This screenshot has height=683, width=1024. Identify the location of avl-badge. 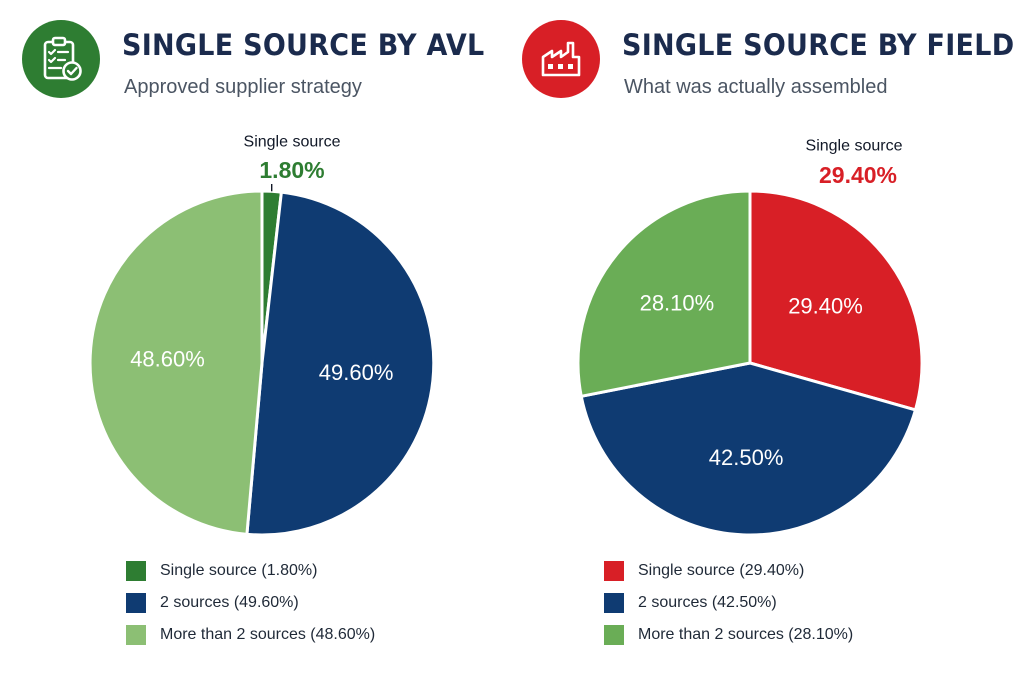
(61, 59).